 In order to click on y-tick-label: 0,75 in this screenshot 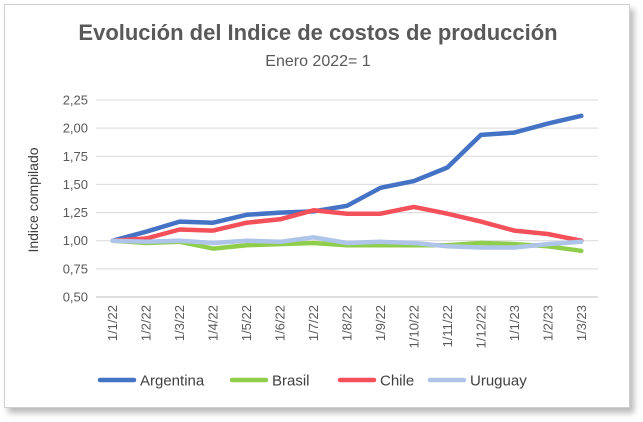, I will do `click(75, 268)`.